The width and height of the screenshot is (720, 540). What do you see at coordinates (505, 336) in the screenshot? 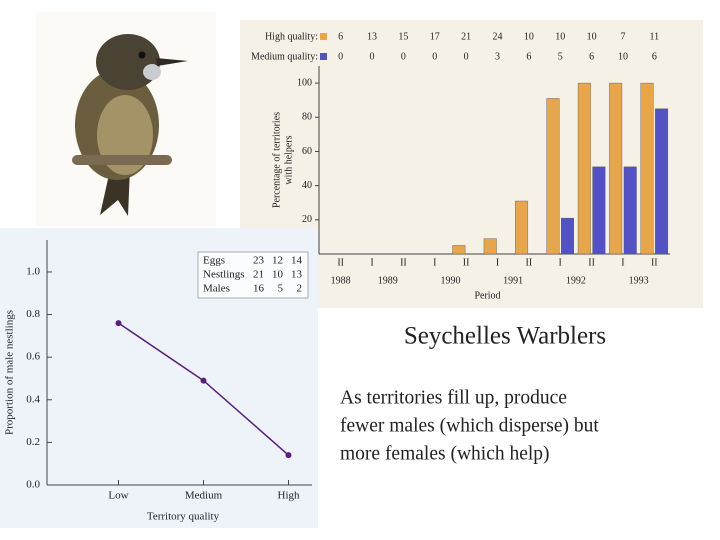
I see `slide-title: Seychelles Warblers` at bounding box center [505, 336].